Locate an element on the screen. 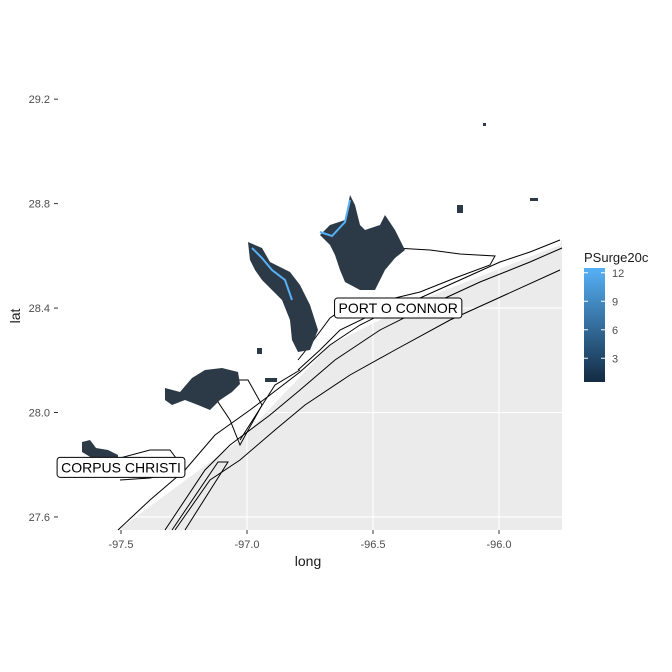 The image size is (672, 672). bay-outline-north is located at coordinates (422, 272).